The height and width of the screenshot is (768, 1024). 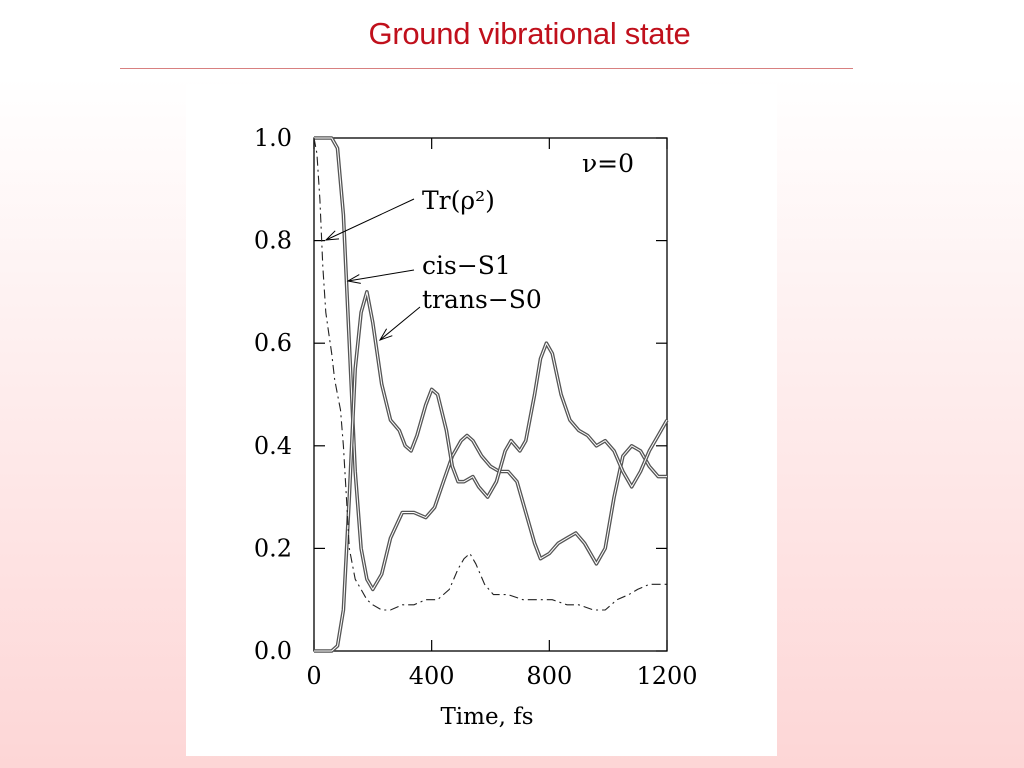 What do you see at coordinates (313, 676) in the screenshot?
I see `x-tick-label: 0` at bounding box center [313, 676].